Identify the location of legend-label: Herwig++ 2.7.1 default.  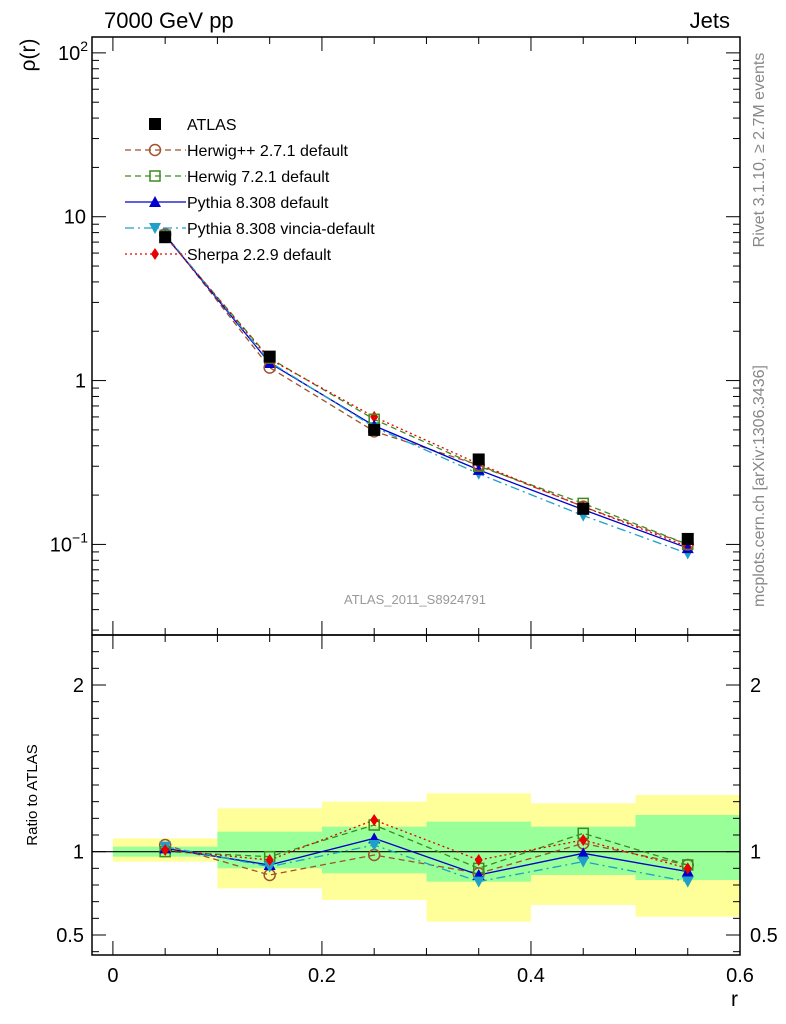
(268, 151).